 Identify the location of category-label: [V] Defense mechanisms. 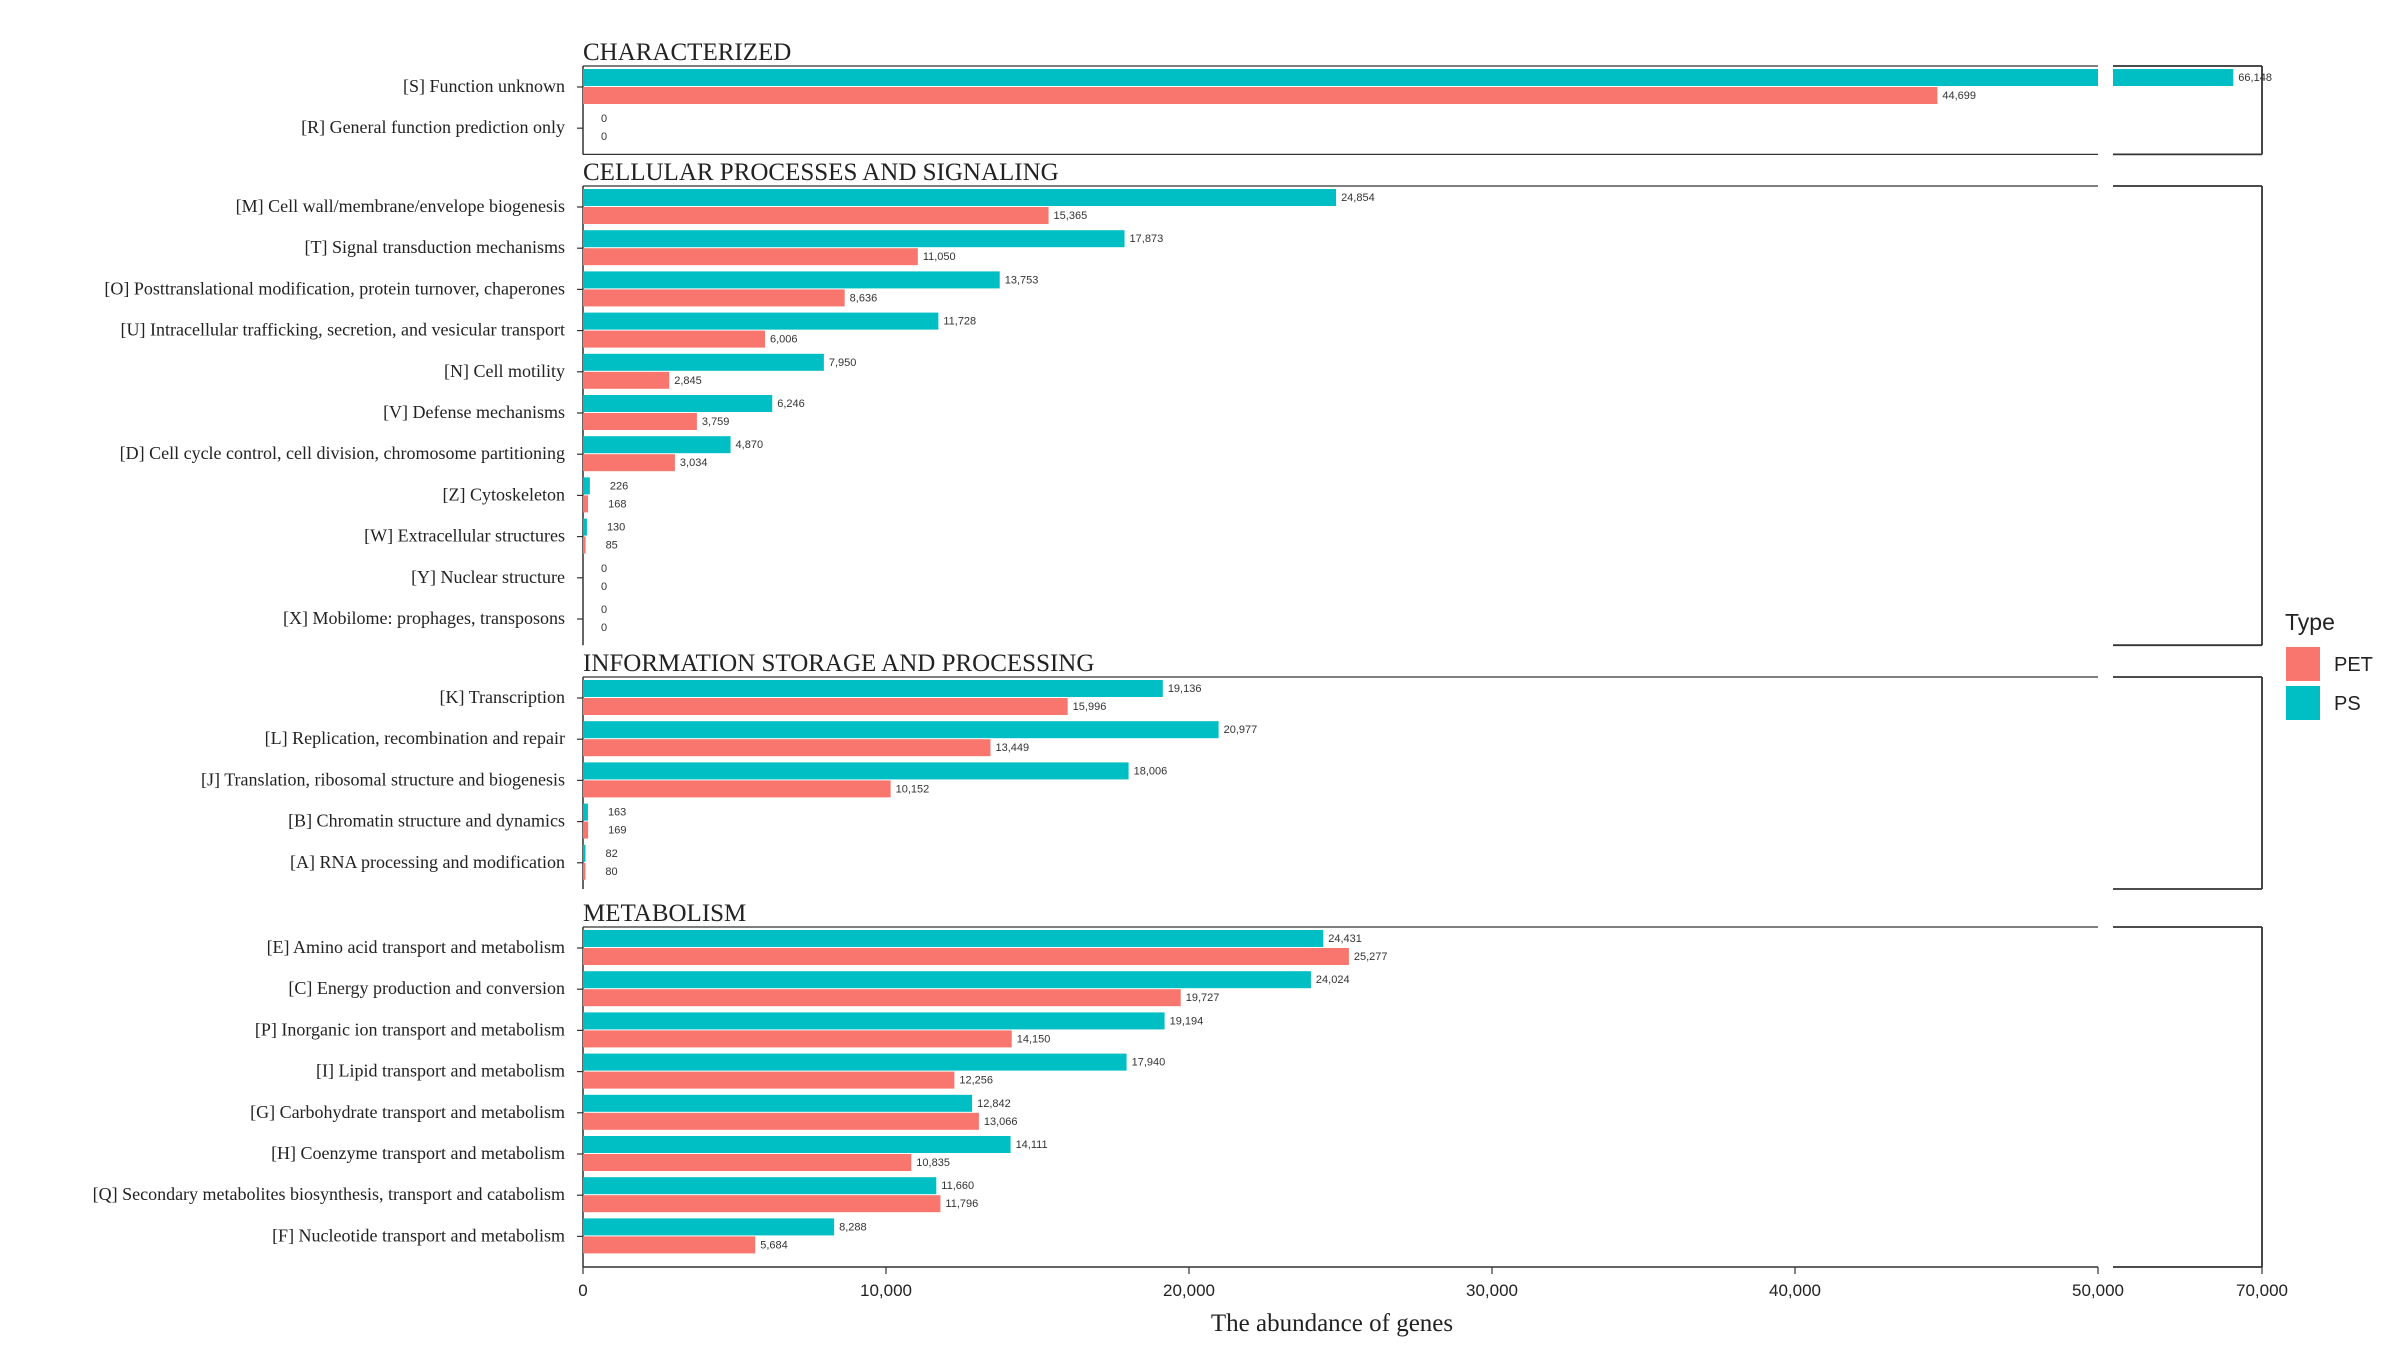
(474, 412).